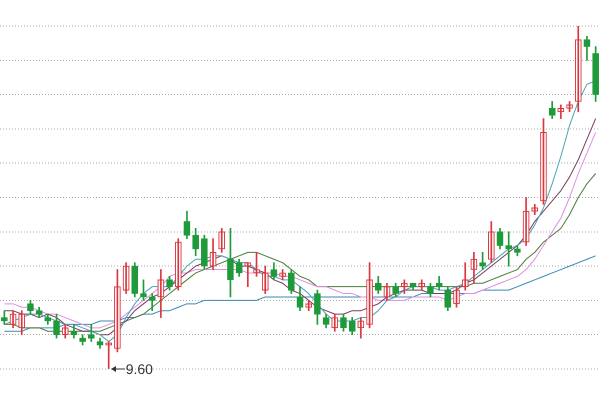 The height and width of the screenshot is (399, 600). What do you see at coordinates (108, 355) in the screenshot?
I see `candlestick` at bounding box center [108, 355].